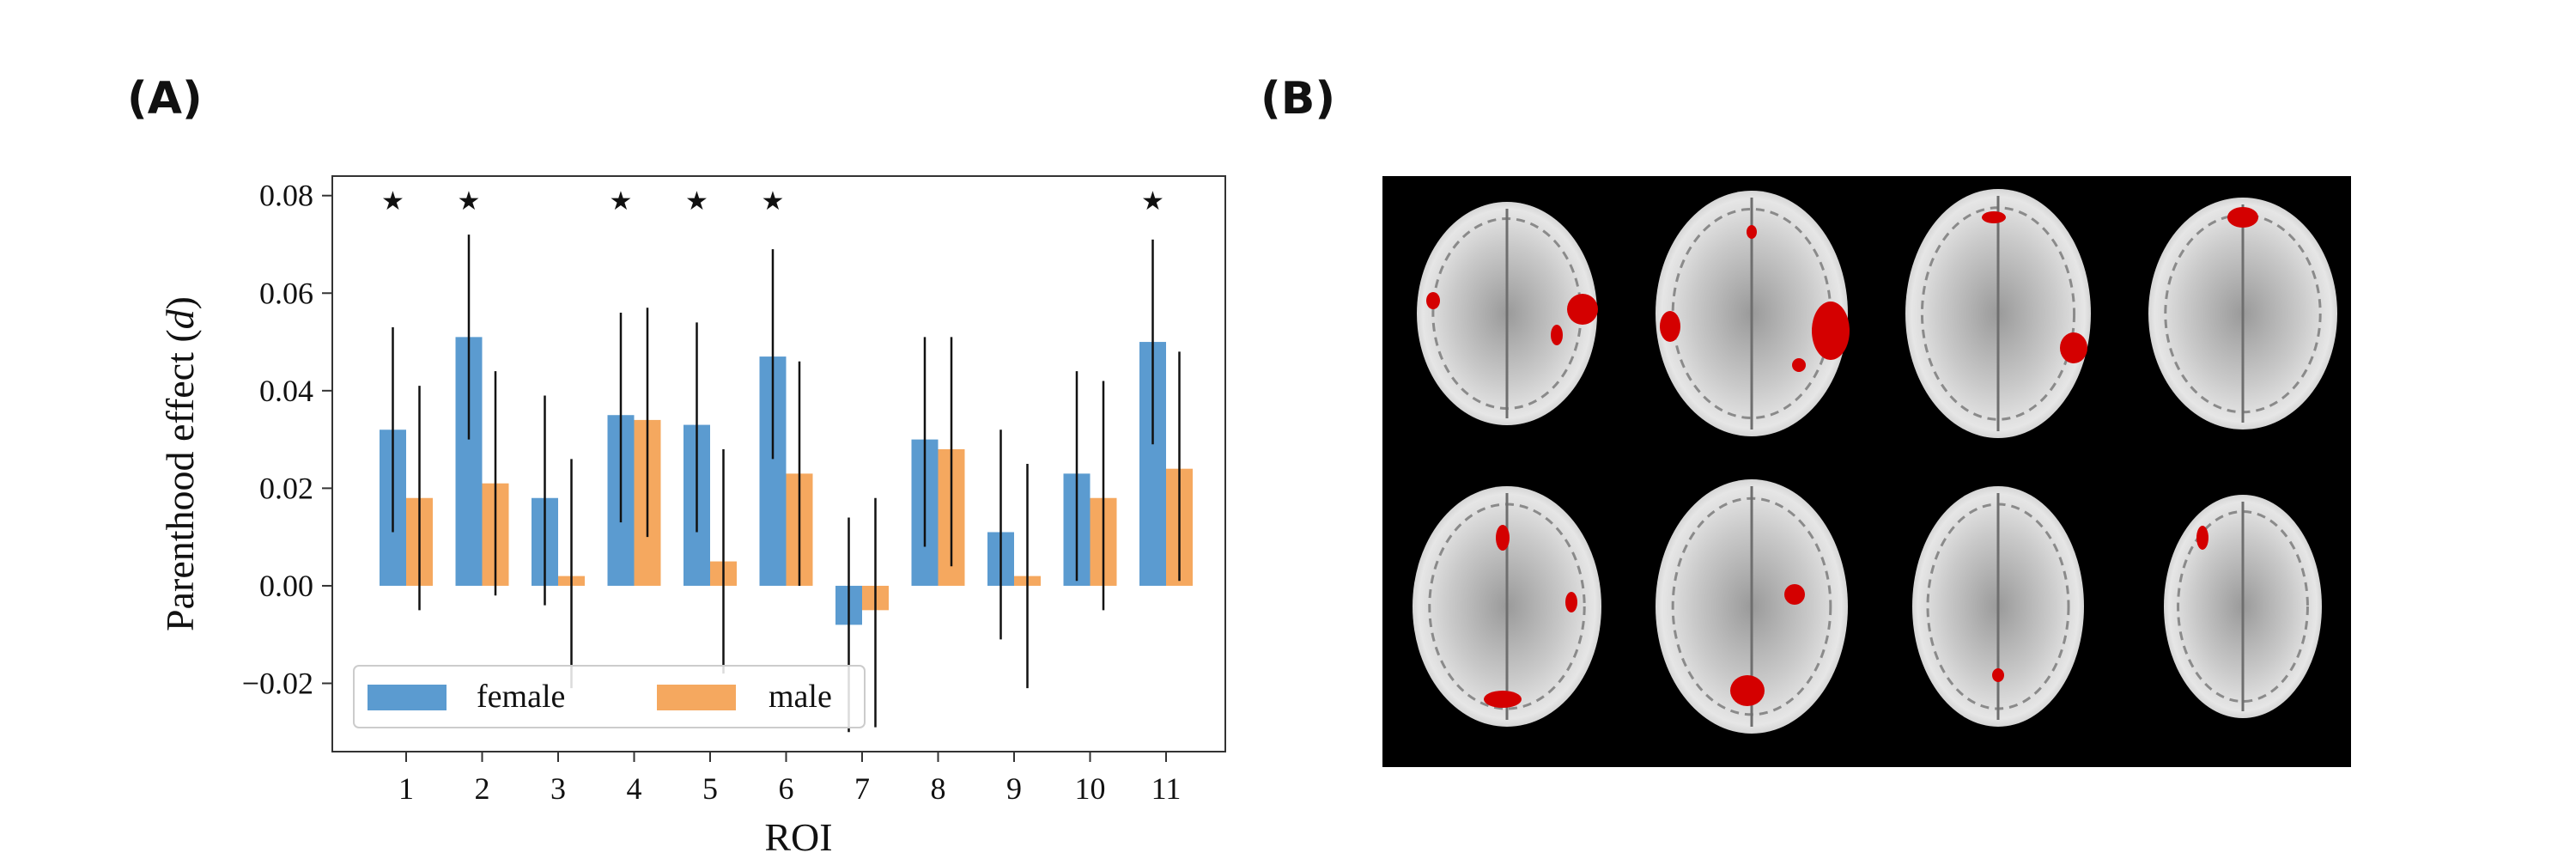 This screenshot has width=2576, height=859. I want to click on y-tick-label: 0.08, so click(286, 196).